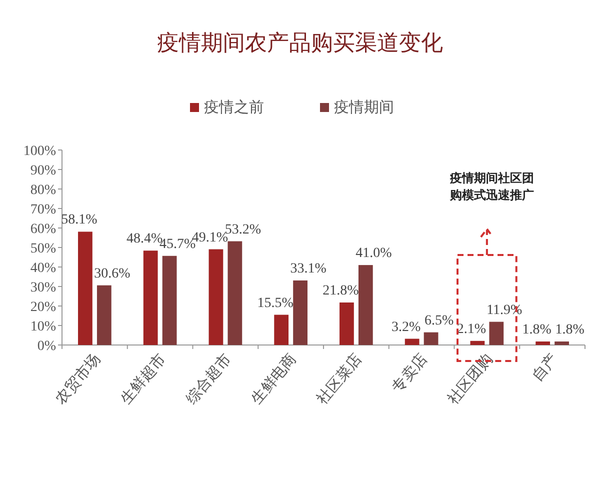 The height and width of the screenshot is (480, 600). Describe the element at coordinates (545, 367) in the screenshot. I see `x-tick-label: 自产` at that location.